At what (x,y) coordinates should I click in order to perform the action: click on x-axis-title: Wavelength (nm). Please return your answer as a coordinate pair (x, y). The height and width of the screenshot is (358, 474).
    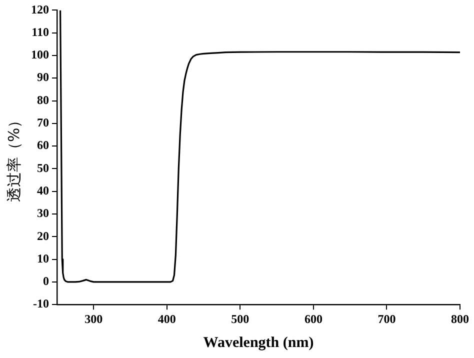
    Looking at the image, I should click on (258, 342).